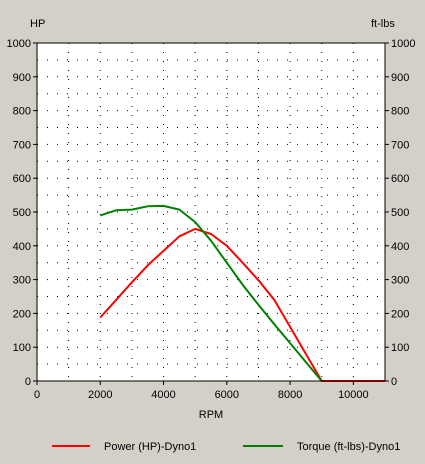  Describe the element at coordinates (400, 112) in the screenshot. I see `y-tick-label-right: 800` at that location.